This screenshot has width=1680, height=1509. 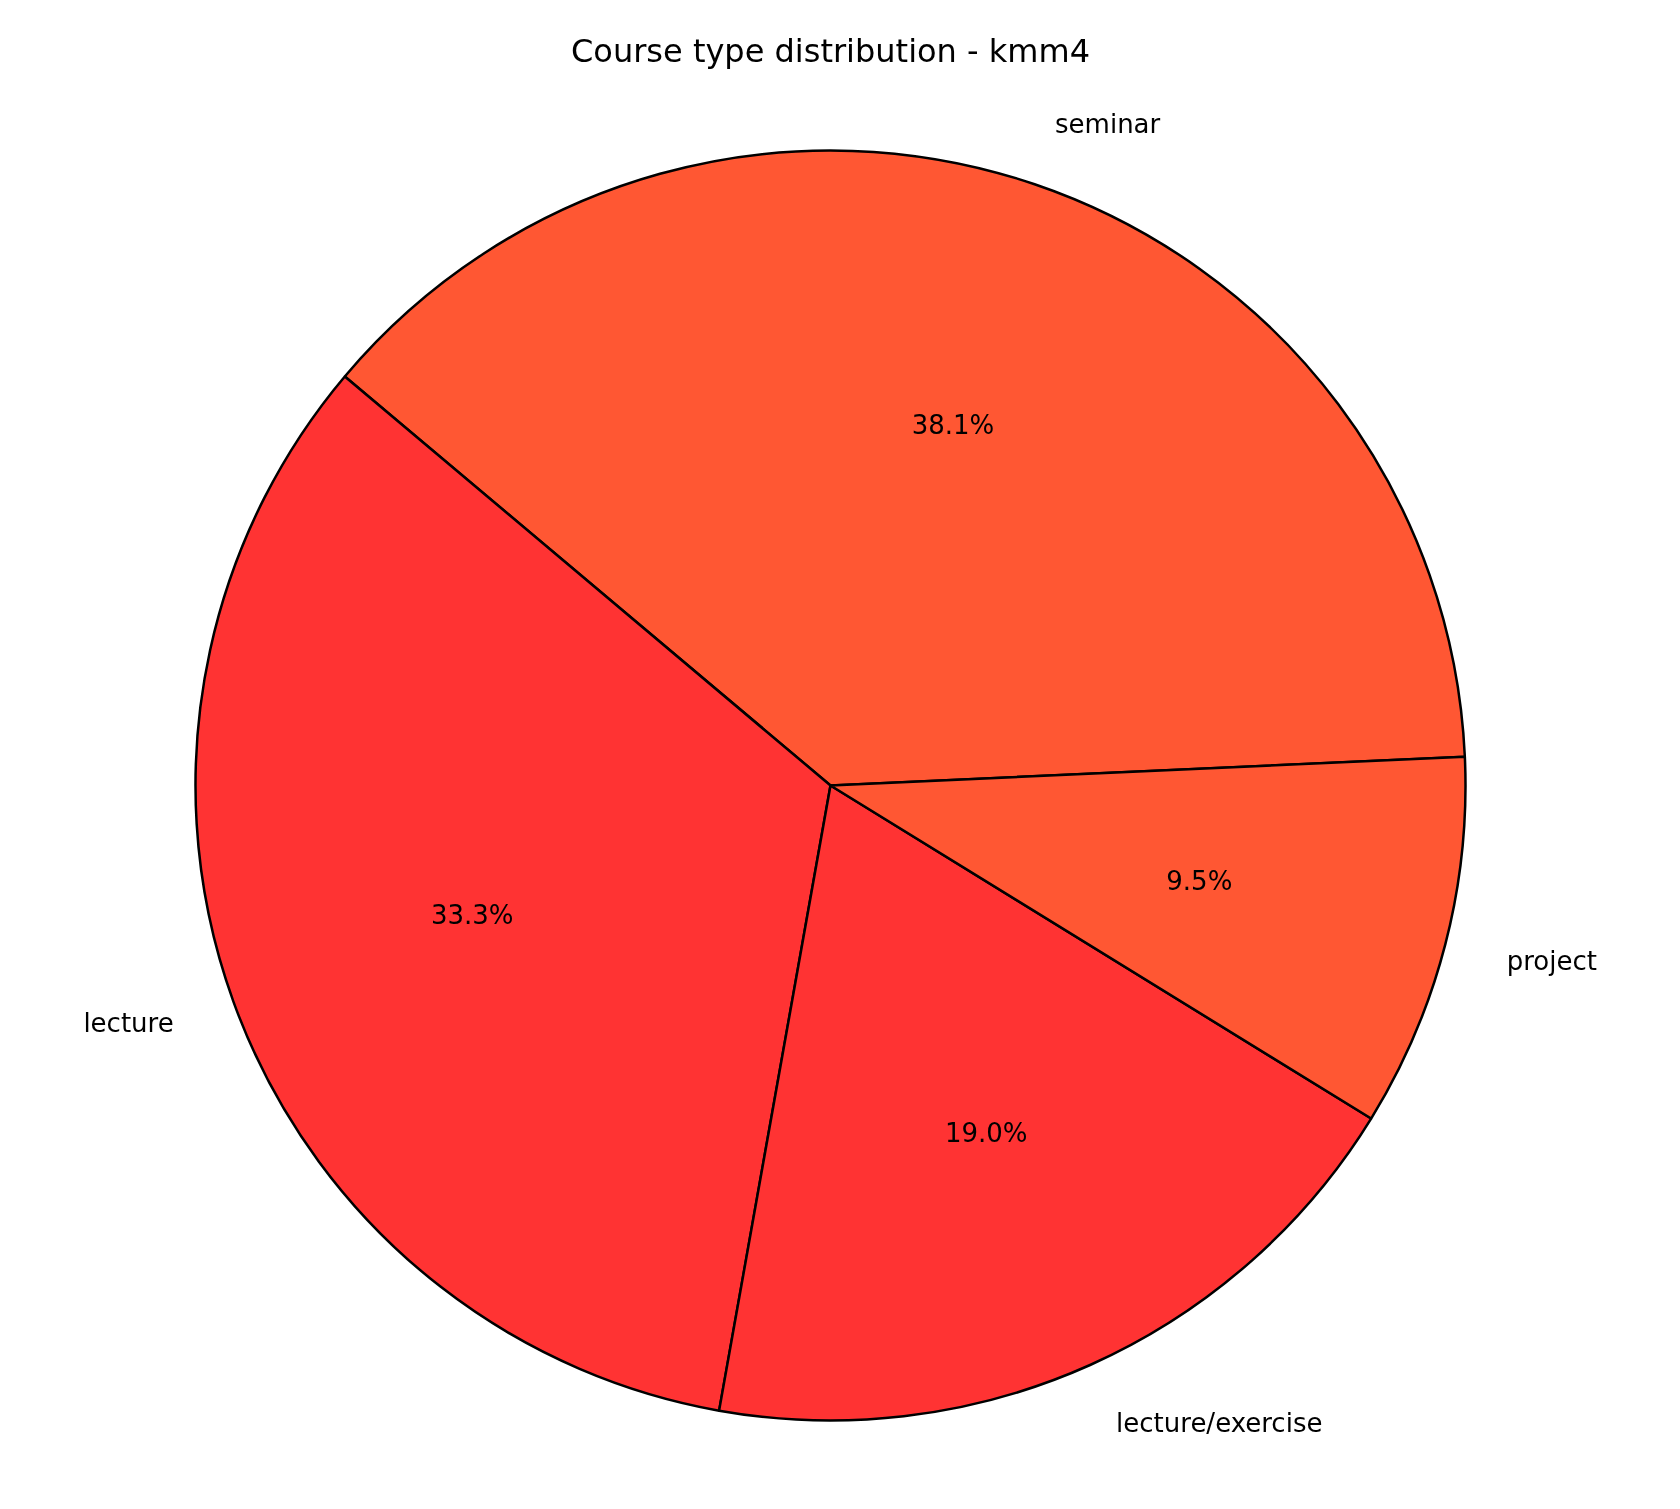 What do you see at coordinates (830, 50) in the screenshot?
I see `chart-title: Course type distribution - kmm4` at bounding box center [830, 50].